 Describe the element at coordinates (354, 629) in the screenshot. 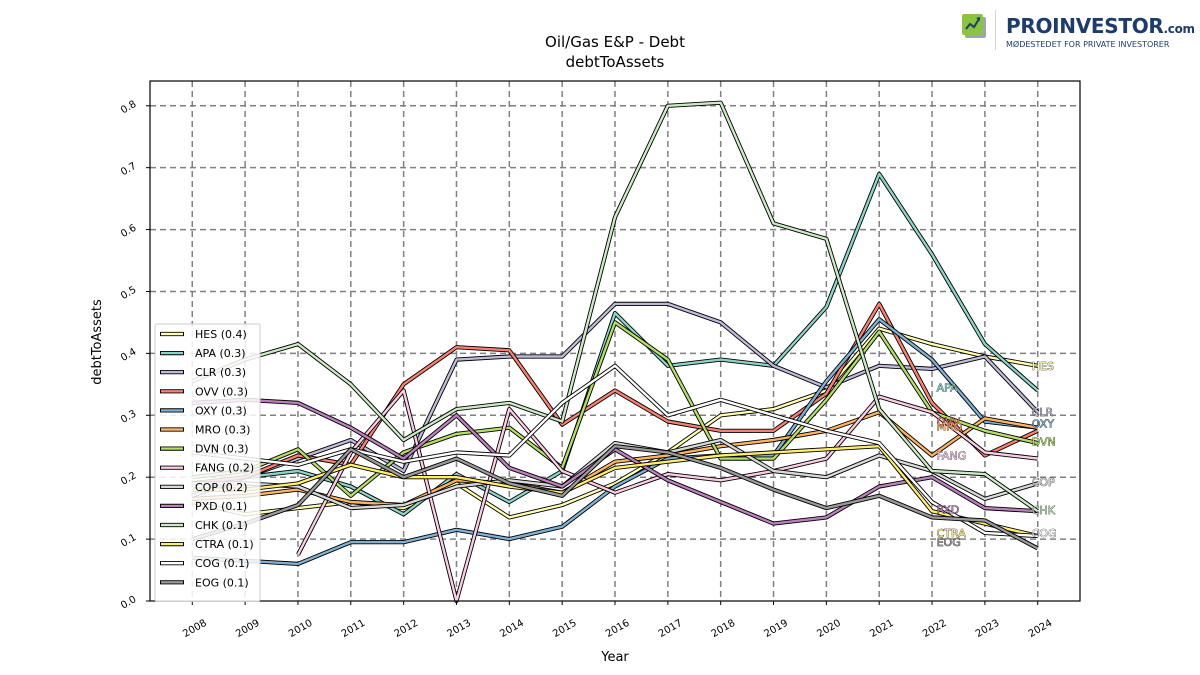

I see `x-tick-label: 2011` at that location.